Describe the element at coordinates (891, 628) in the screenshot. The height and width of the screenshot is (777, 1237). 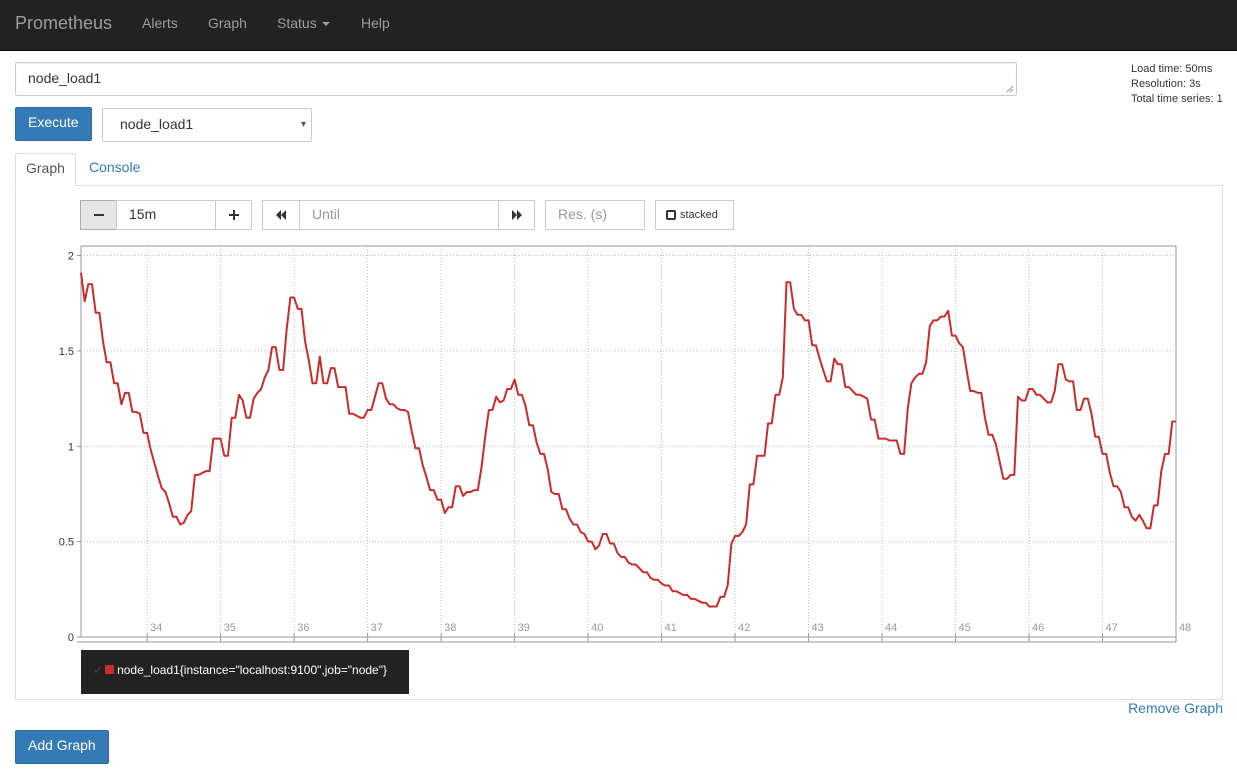
I see `x-tick-label: 44` at that location.